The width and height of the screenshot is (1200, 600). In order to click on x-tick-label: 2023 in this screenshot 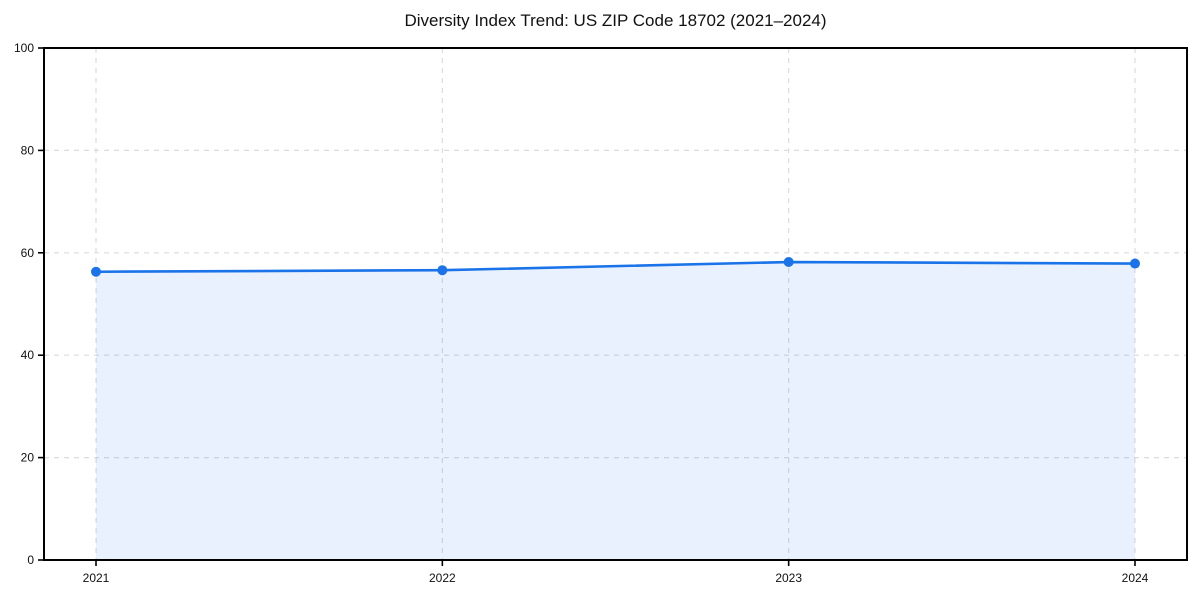, I will do `click(788, 578)`.